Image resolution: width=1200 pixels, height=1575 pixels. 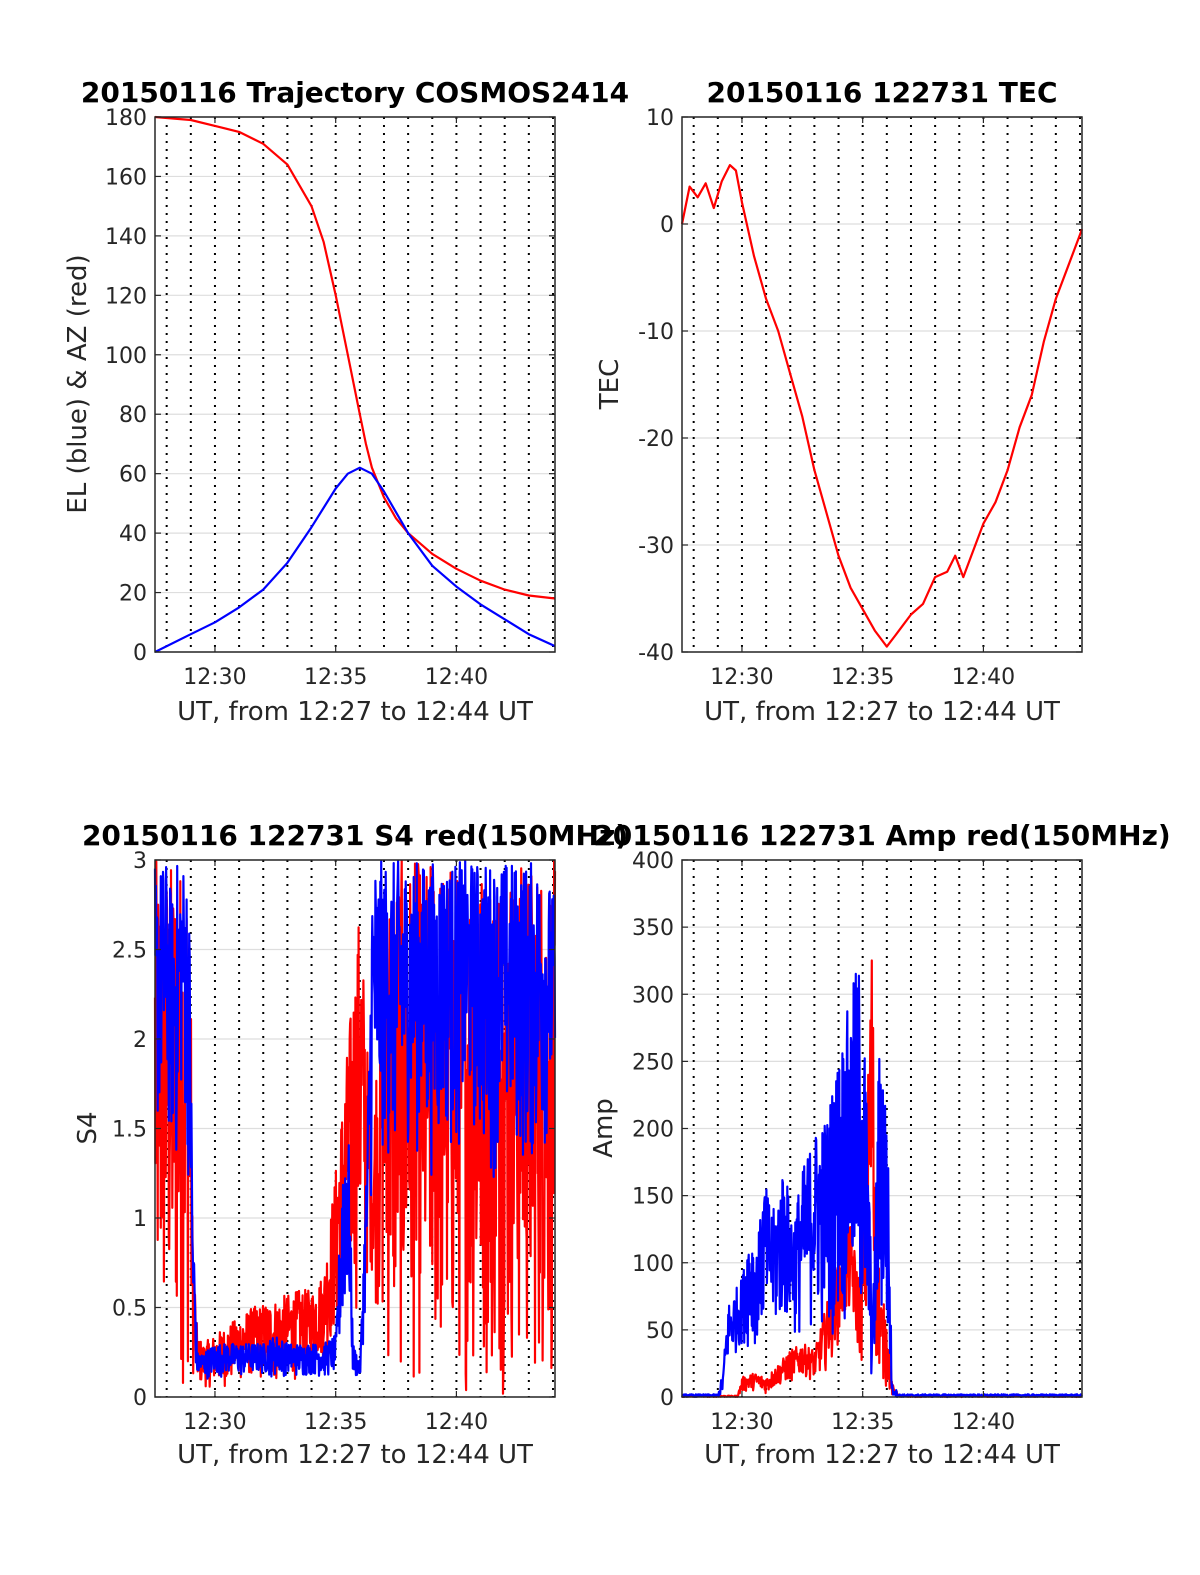 I want to click on y-tick-label: 1.5, so click(x=129, y=1130).